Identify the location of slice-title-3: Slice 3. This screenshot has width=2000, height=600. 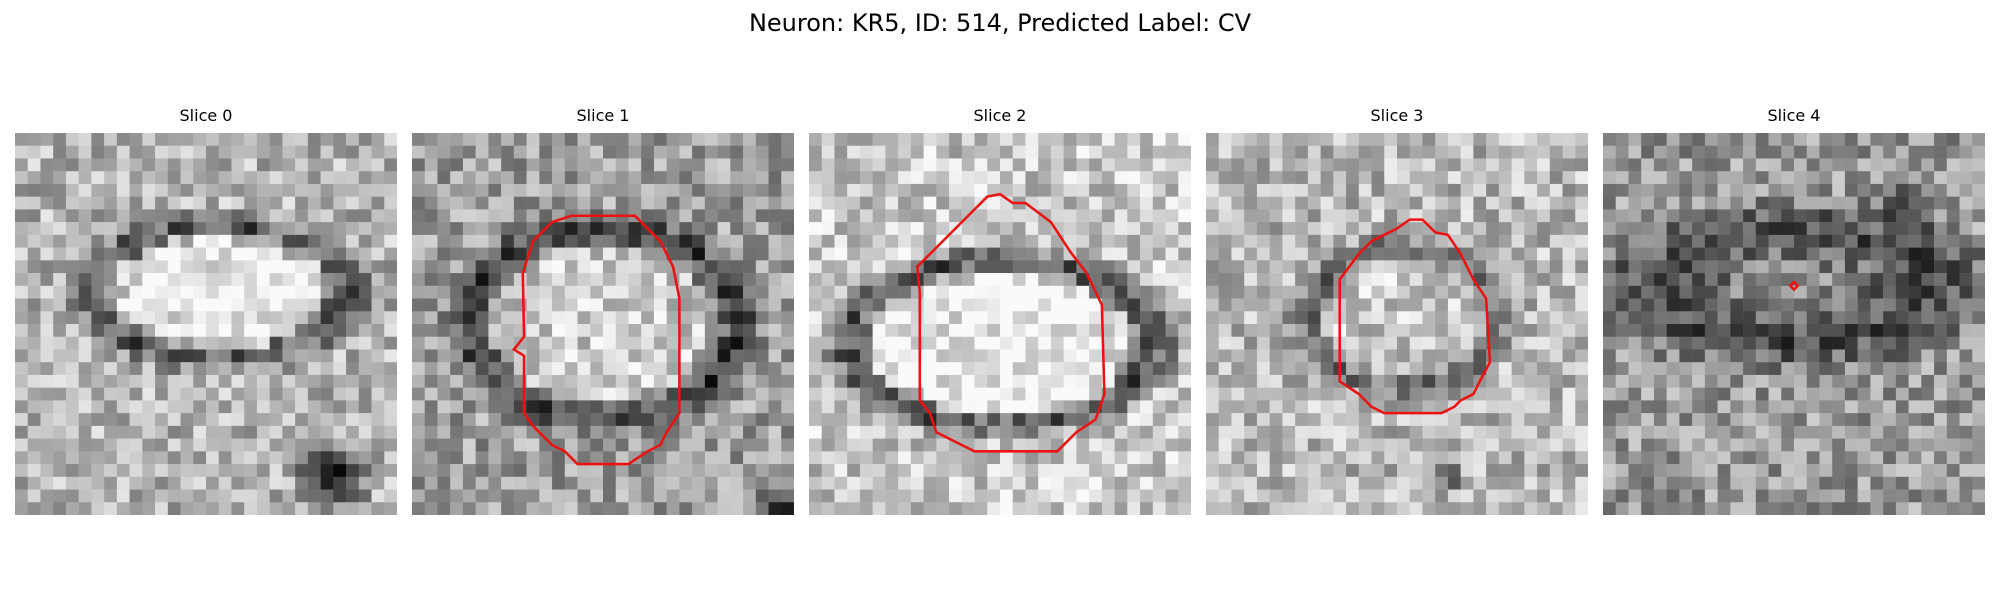
(1397, 115).